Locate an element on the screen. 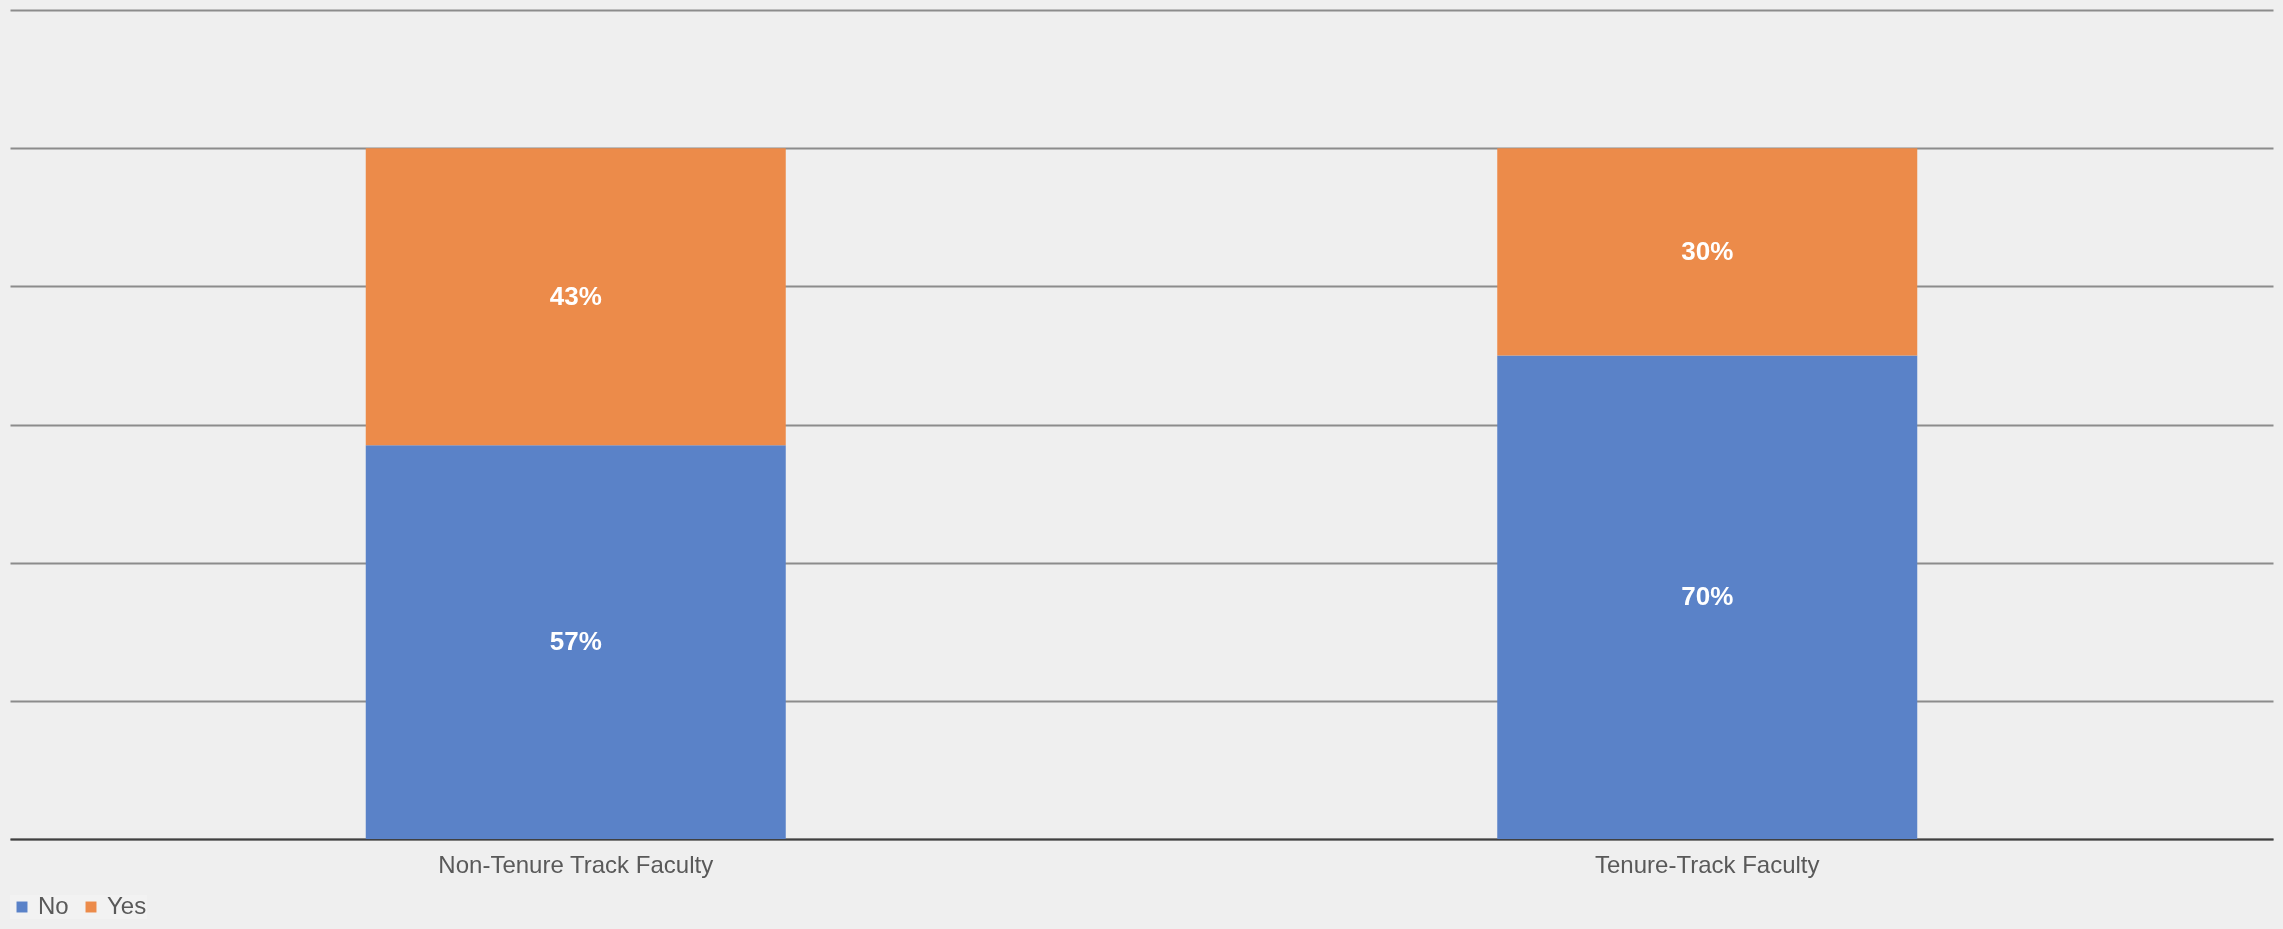 This screenshot has height=929, width=2283. legend-label: No is located at coordinates (53, 905).